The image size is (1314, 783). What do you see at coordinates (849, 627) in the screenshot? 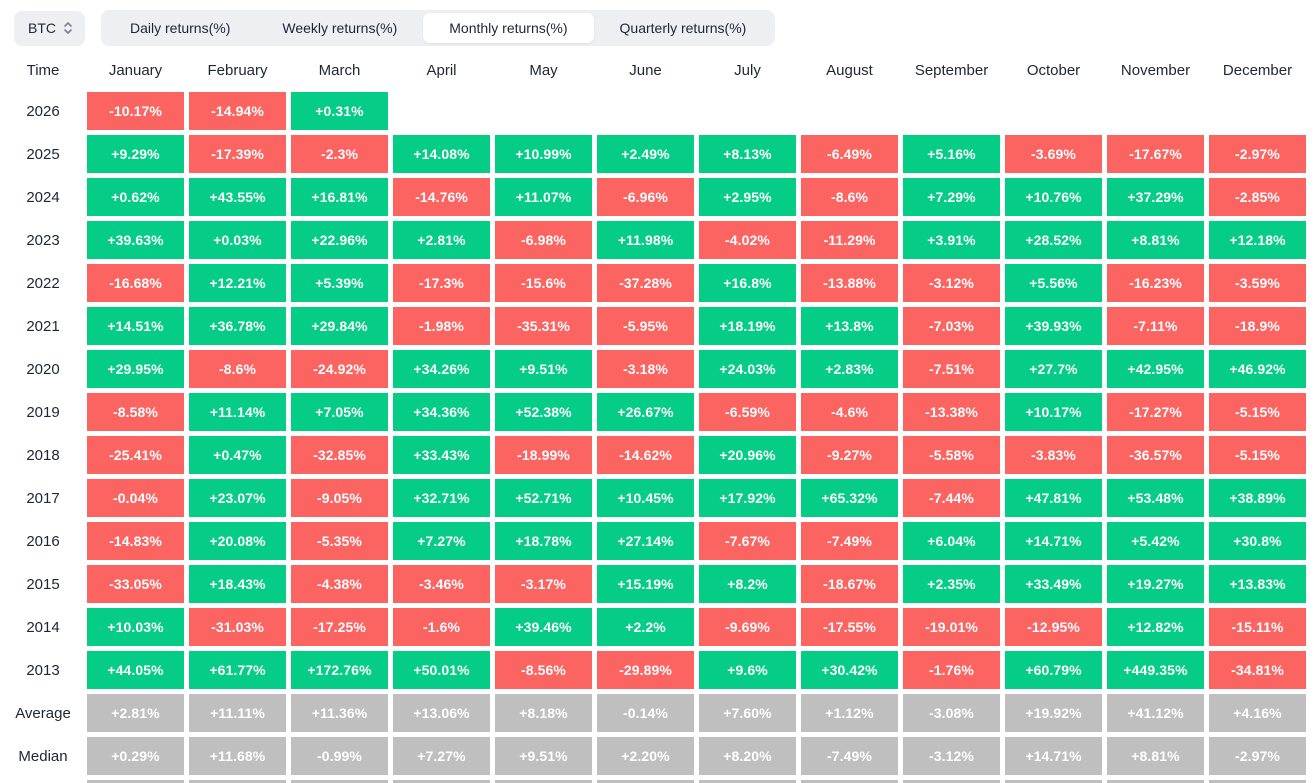
I see `return-cell: -17.55%` at bounding box center [849, 627].